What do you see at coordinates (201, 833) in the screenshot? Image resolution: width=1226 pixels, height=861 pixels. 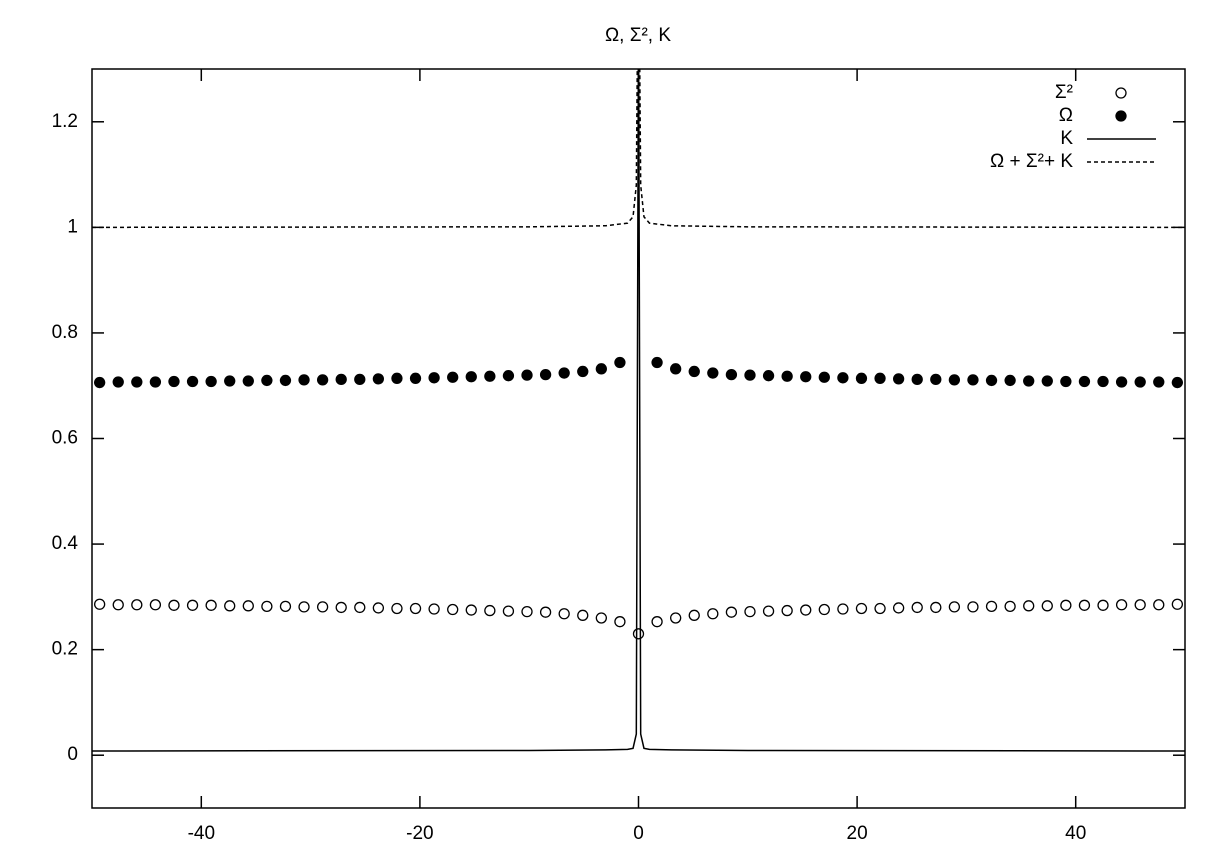 I see `x-tick-label: -40` at bounding box center [201, 833].